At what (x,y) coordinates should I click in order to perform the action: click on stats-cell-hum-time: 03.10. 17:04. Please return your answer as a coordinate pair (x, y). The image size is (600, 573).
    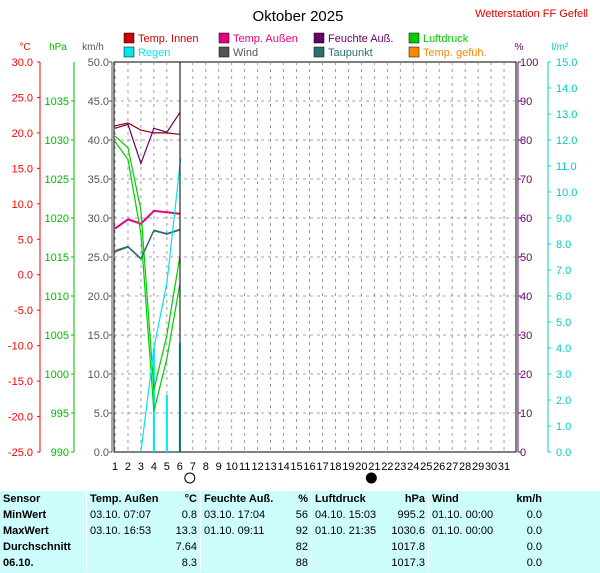
    Looking at the image, I should click on (243, 515).